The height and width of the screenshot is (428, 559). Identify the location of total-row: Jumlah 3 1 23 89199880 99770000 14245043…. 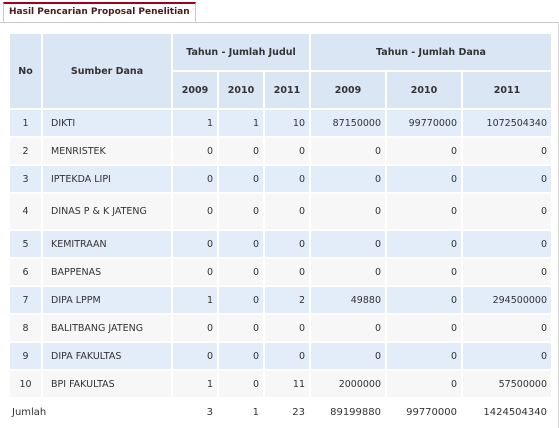
(280, 412).